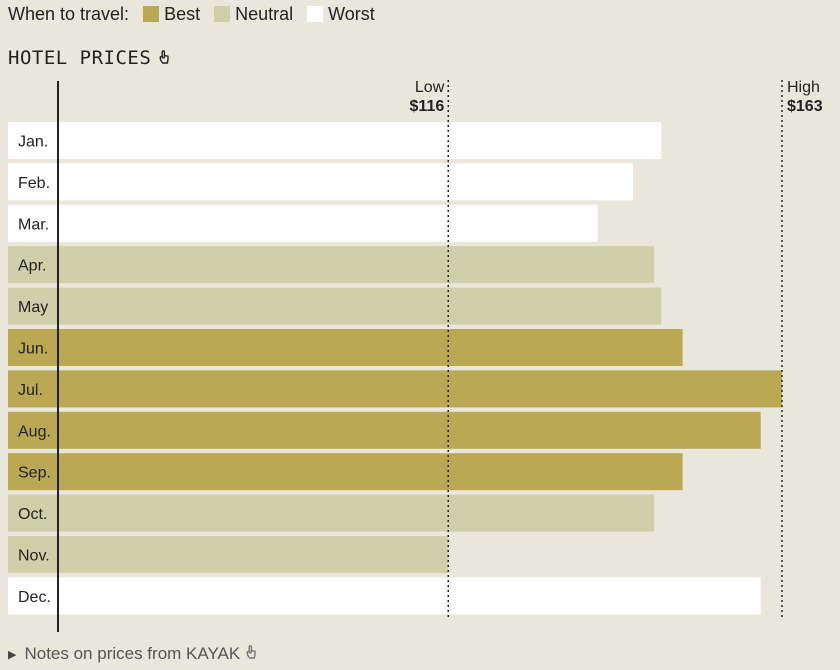 This screenshot has height=670, width=840. Describe the element at coordinates (34, 473) in the screenshot. I see `month-label: Sep.` at that location.